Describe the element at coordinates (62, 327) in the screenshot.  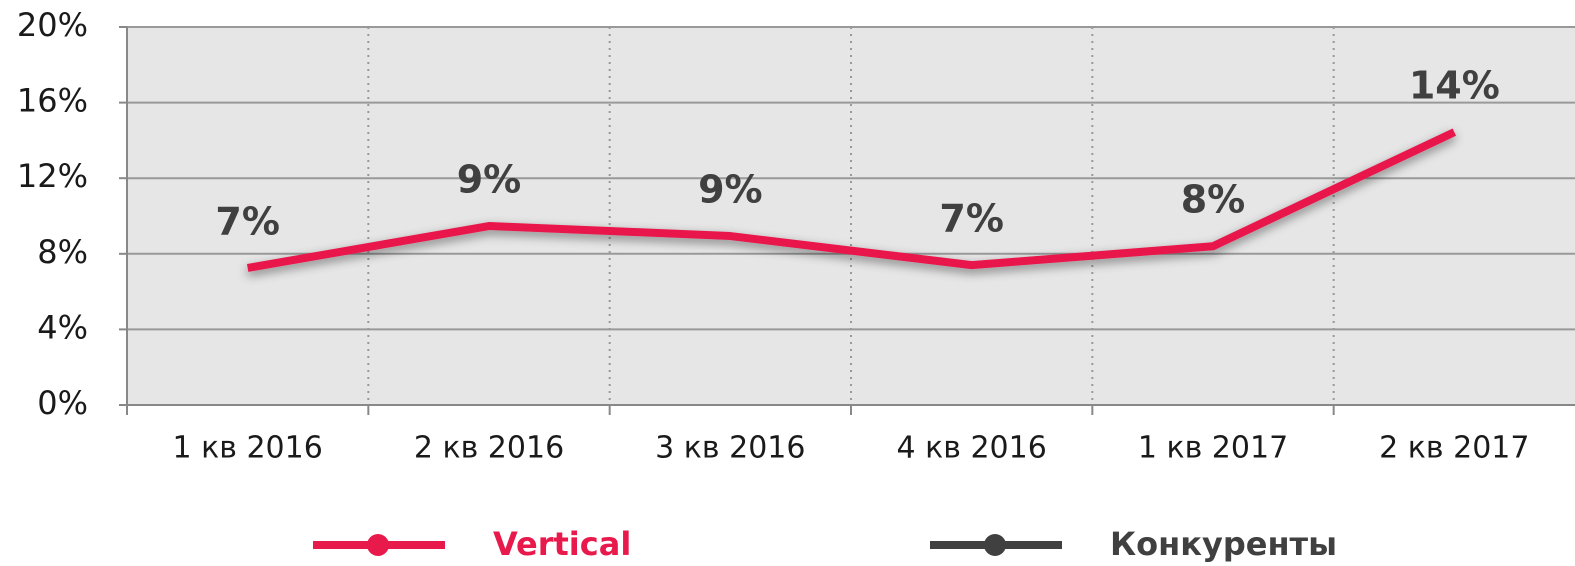
I see `y-tick-label: 4%` at that location.